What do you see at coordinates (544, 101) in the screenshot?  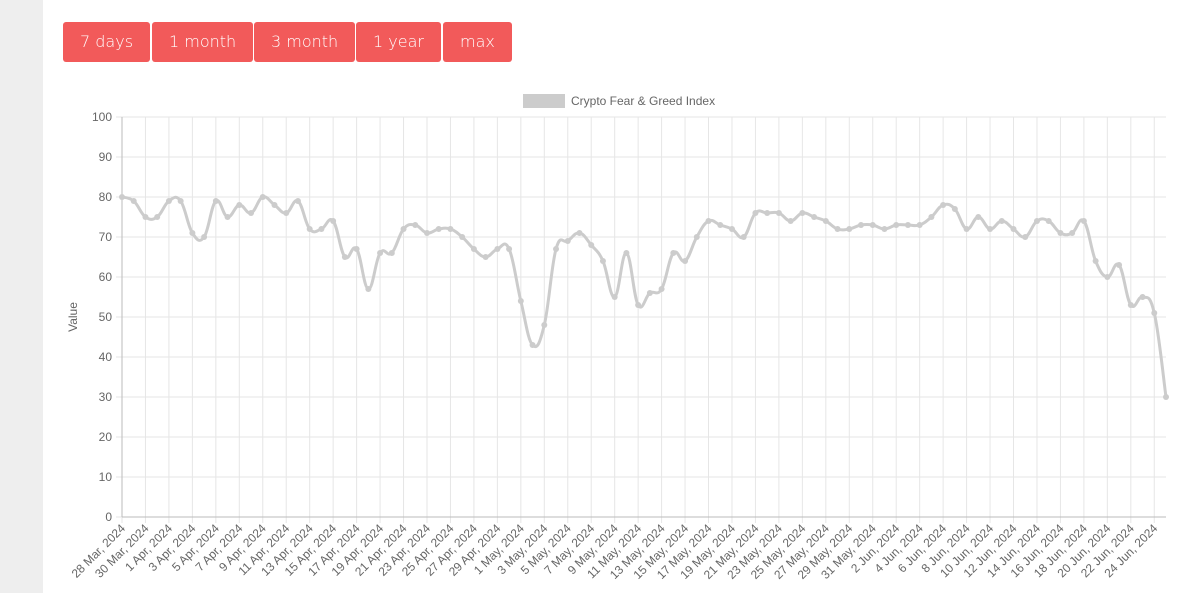 I see `legend-swatch` at bounding box center [544, 101].